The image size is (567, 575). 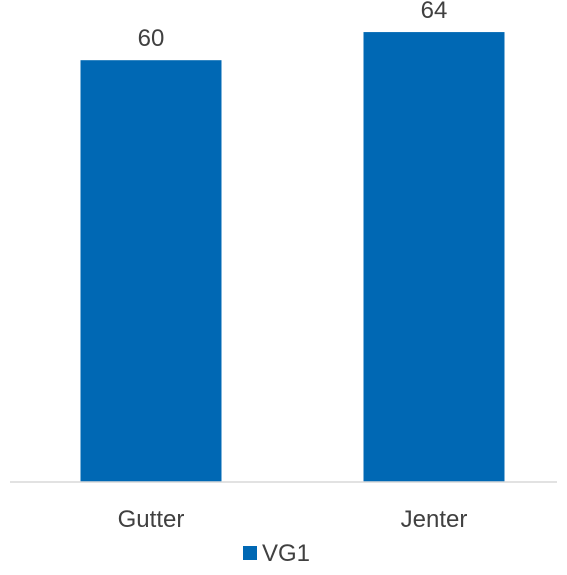 What do you see at coordinates (293, 519) in the screenshot?
I see `x-tick-labels-group: Gutter Jenter` at bounding box center [293, 519].